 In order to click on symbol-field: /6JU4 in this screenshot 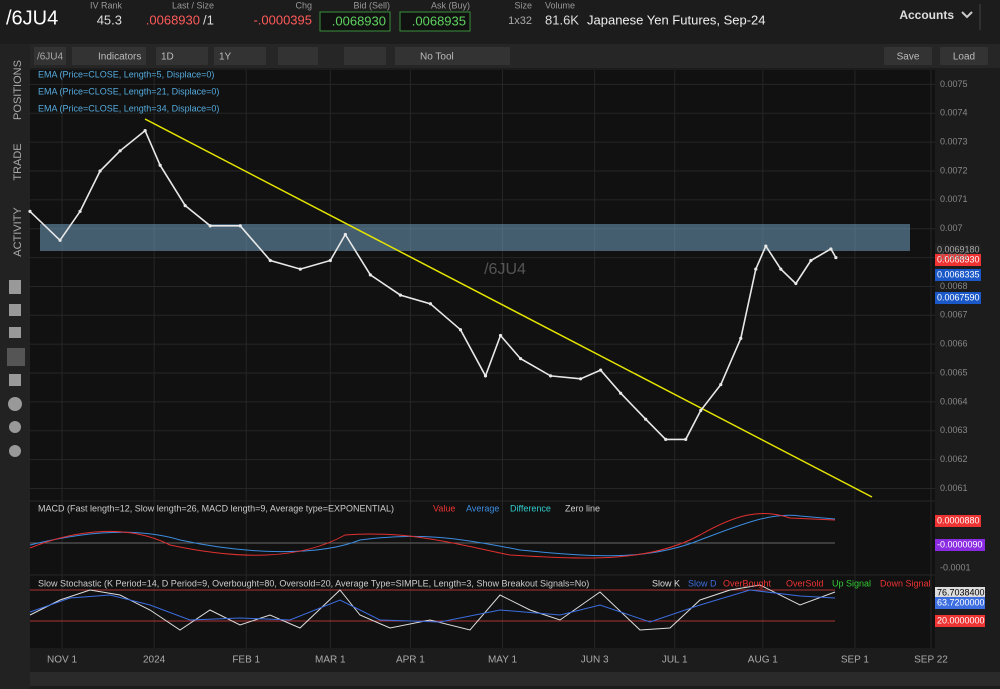, I will do `click(50, 57)`.